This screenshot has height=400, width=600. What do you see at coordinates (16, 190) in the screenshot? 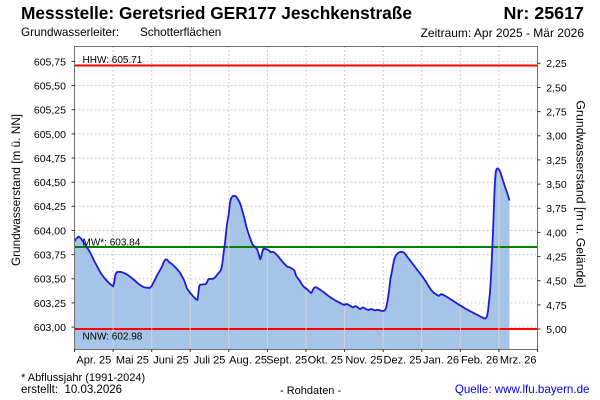
I see `svg-text: Grundwasserstand [m ü. NN]` at bounding box center [16, 190].